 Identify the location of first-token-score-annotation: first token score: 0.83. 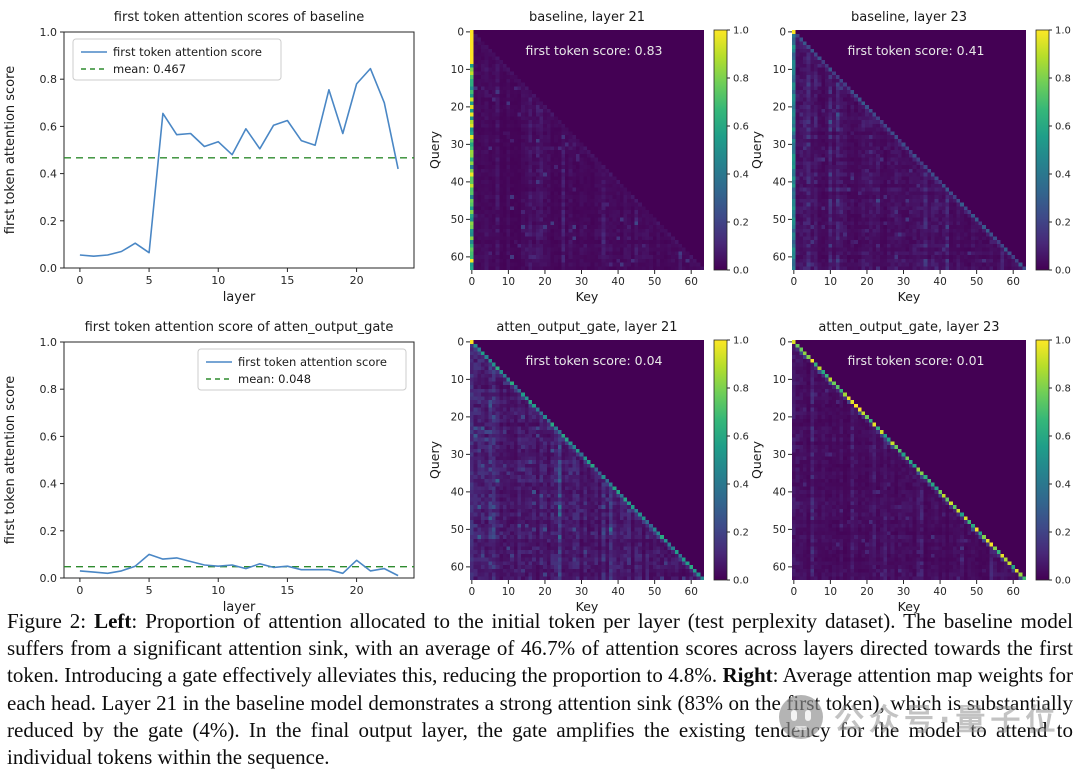
(594, 50).